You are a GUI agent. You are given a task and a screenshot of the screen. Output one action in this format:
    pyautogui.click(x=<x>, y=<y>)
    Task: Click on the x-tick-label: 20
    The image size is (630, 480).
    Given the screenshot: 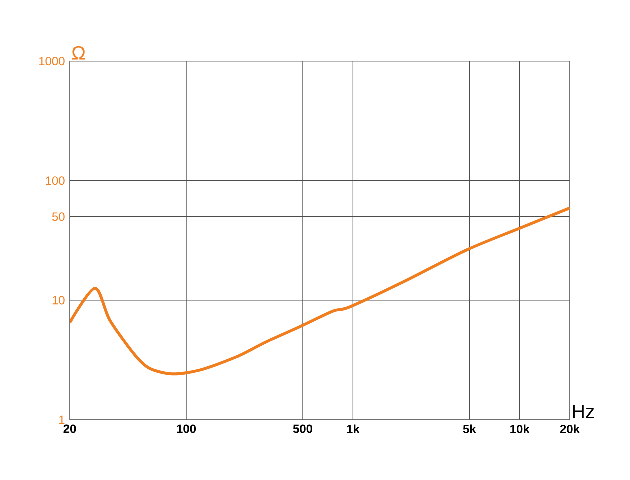 What is the action you would take?
    pyautogui.click(x=70, y=429)
    